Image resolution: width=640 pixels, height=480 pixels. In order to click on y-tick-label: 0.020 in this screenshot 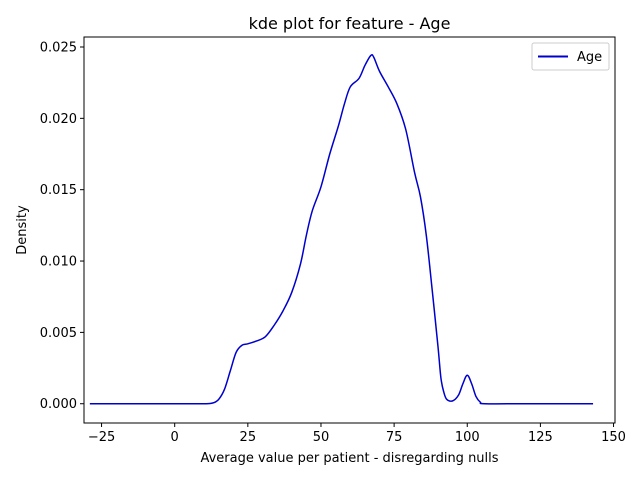, I will do `click(58, 119)`.